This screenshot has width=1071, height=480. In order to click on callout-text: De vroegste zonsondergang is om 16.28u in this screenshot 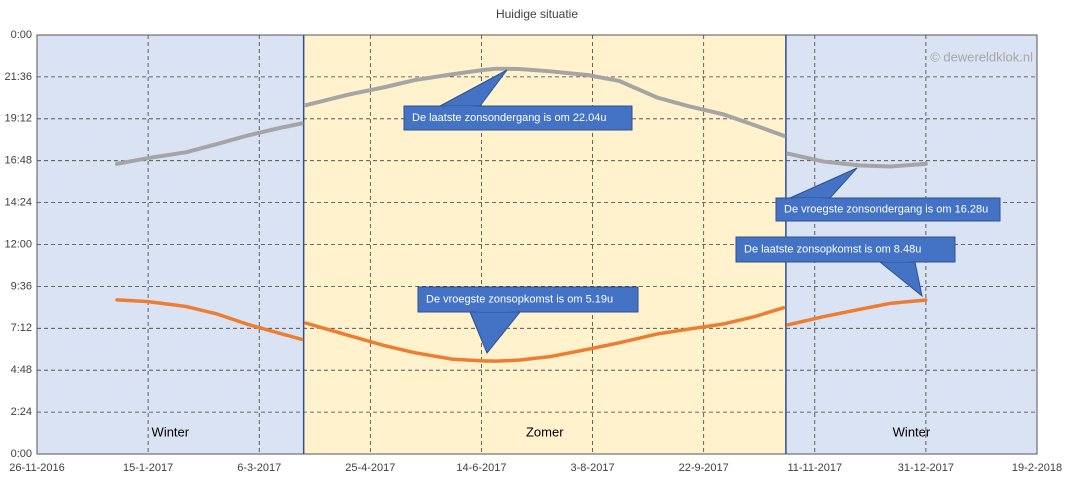, I will do `click(886, 209)`.